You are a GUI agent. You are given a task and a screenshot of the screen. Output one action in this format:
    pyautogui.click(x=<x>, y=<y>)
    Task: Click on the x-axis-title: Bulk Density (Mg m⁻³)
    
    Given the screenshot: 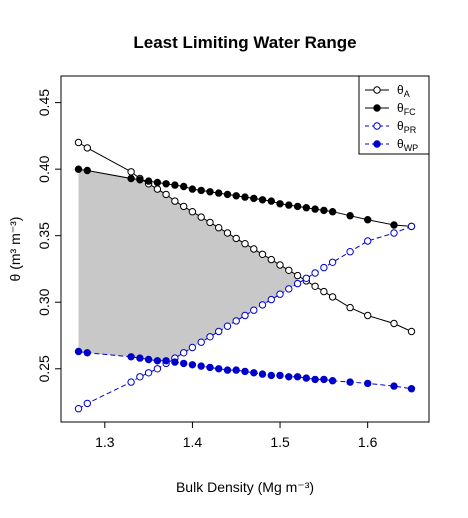 What is the action you would take?
    pyautogui.click(x=245, y=487)
    